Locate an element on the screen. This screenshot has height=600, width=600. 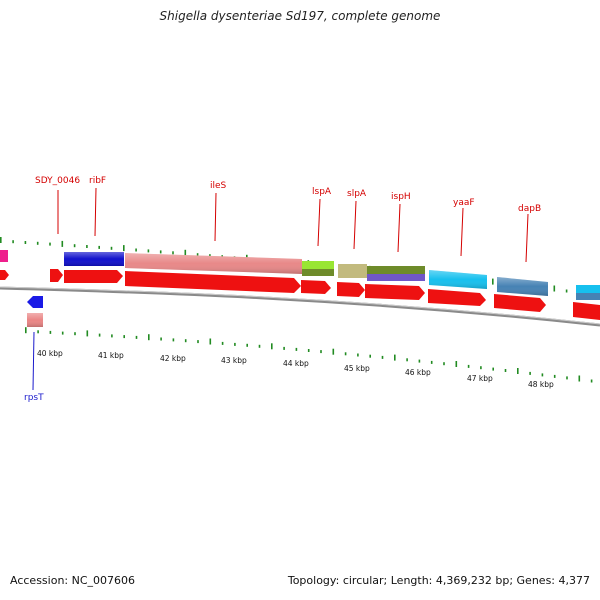
kbp-label: 42 kbp is located at coordinates (173, 358).